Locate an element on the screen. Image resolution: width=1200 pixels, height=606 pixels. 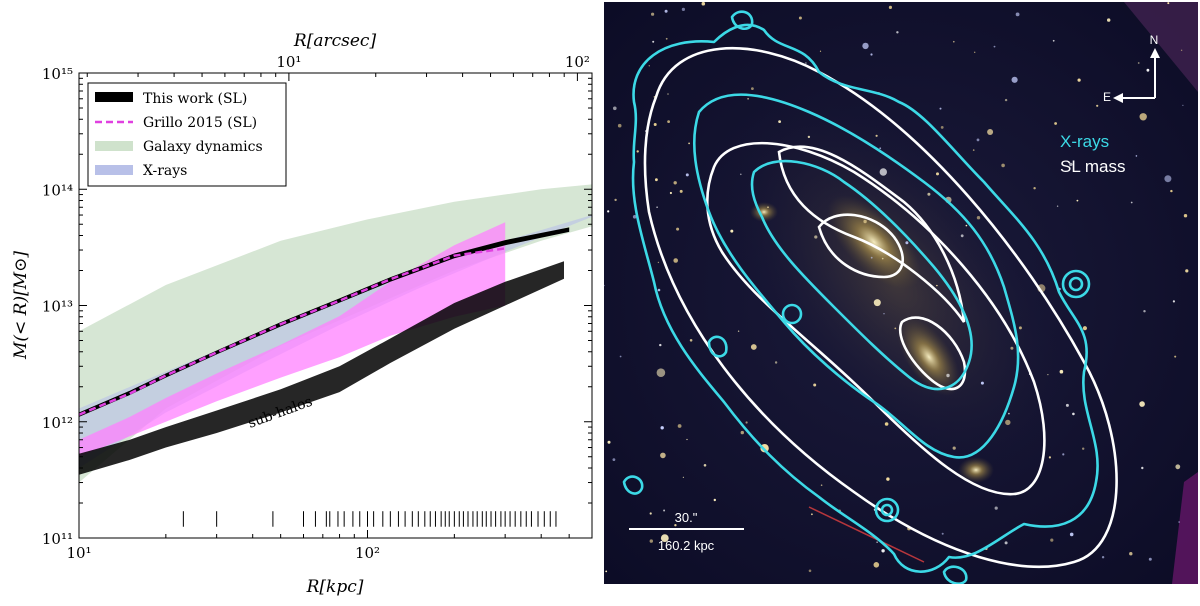
legend-label-galaxy-dynamics: Galaxy dynamics is located at coordinates (203, 147).